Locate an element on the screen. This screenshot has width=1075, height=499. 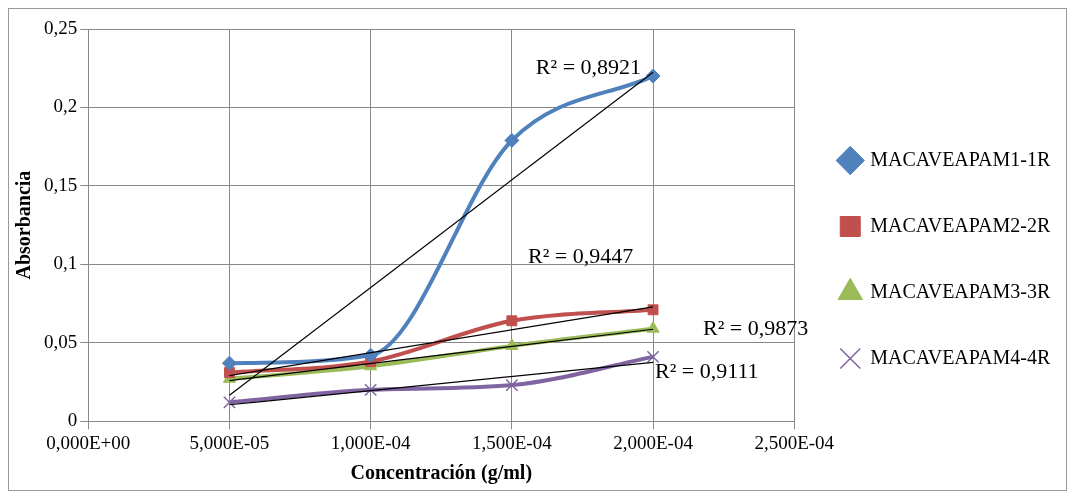
x-tick-label: 0,000E+00 is located at coordinates (88, 442).